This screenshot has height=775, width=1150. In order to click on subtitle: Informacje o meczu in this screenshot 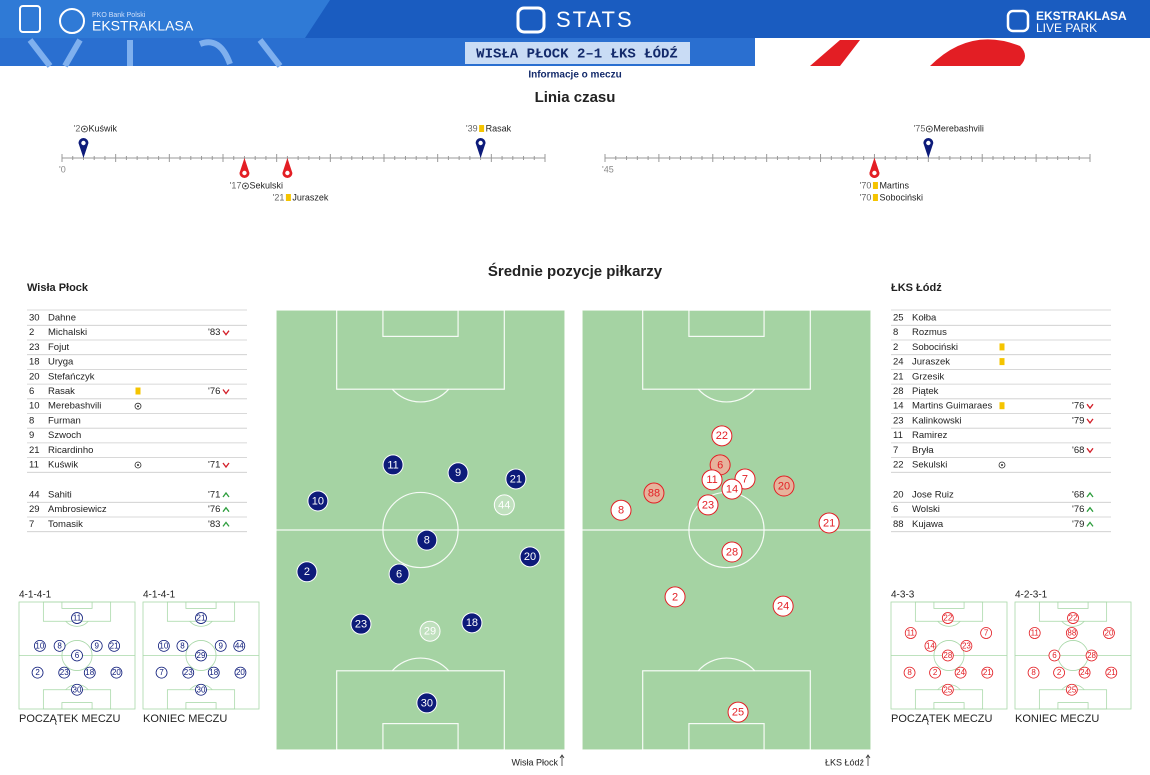, I will do `click(574, 75)`.